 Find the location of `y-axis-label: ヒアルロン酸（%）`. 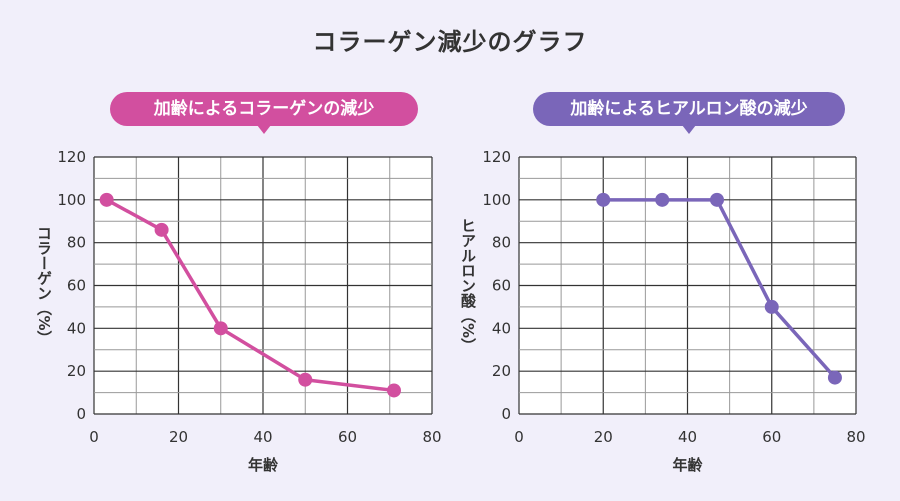

y-axis-label: ヒアルロン酸（%） is located at coordinates (468, 285).